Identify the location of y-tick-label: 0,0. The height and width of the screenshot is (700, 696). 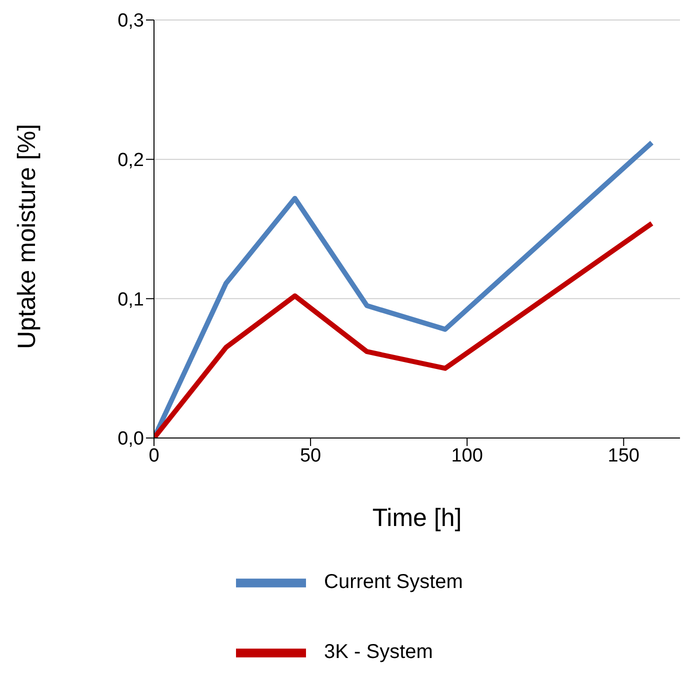
(131, 439).